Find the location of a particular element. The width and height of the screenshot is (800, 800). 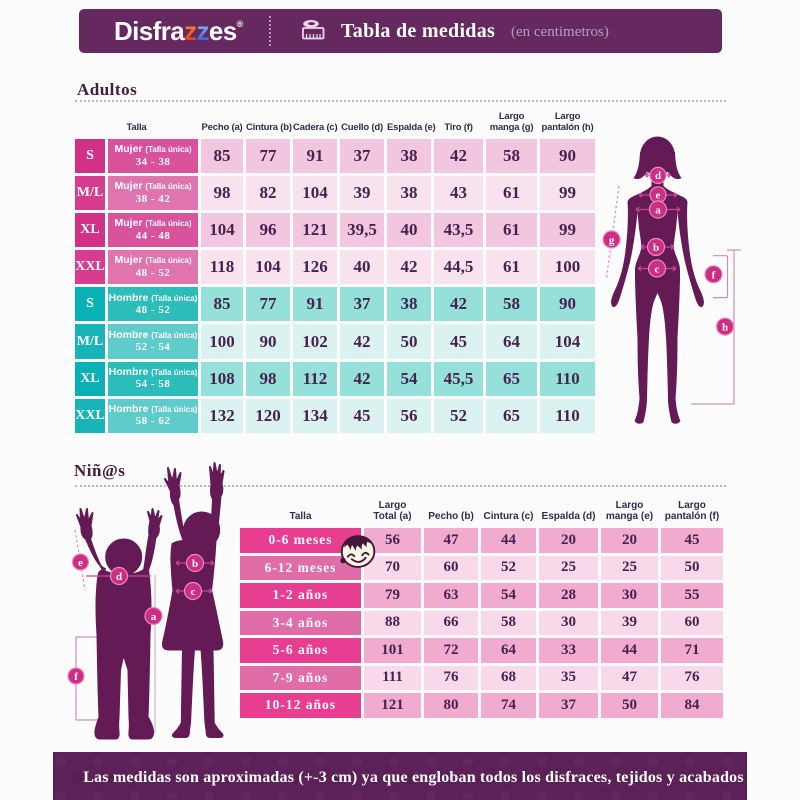

svg-text: g is located at coordinates (612, 240).